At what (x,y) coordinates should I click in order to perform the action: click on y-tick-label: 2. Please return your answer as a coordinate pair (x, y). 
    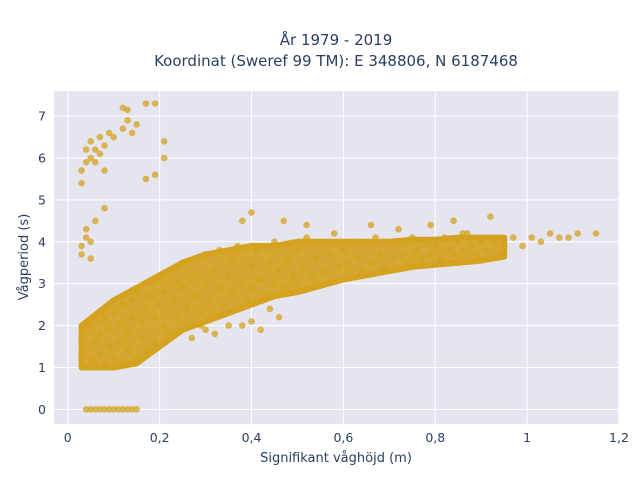
    Looking at the image, I should click on (42, 325).